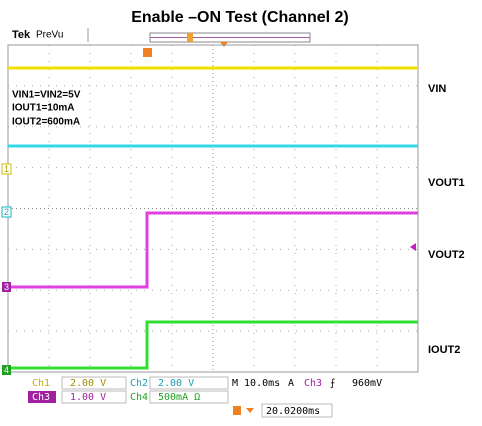 The image size is (482, 426). I want to click on title: Enable –ON Test (Channel 2), so click(240, 17).